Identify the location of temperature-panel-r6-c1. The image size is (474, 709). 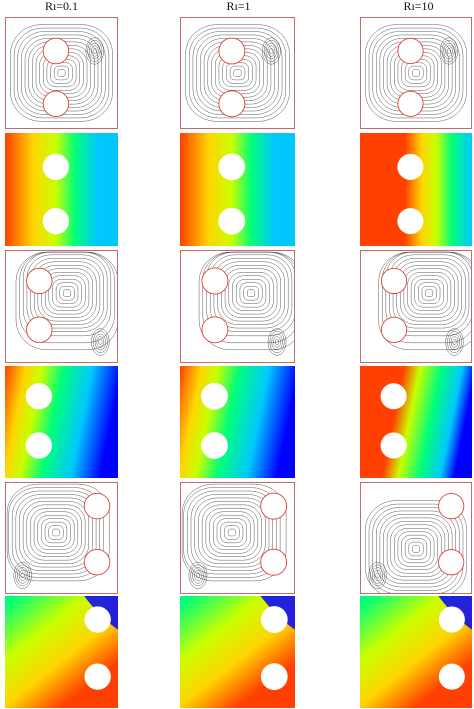
(61, 652).